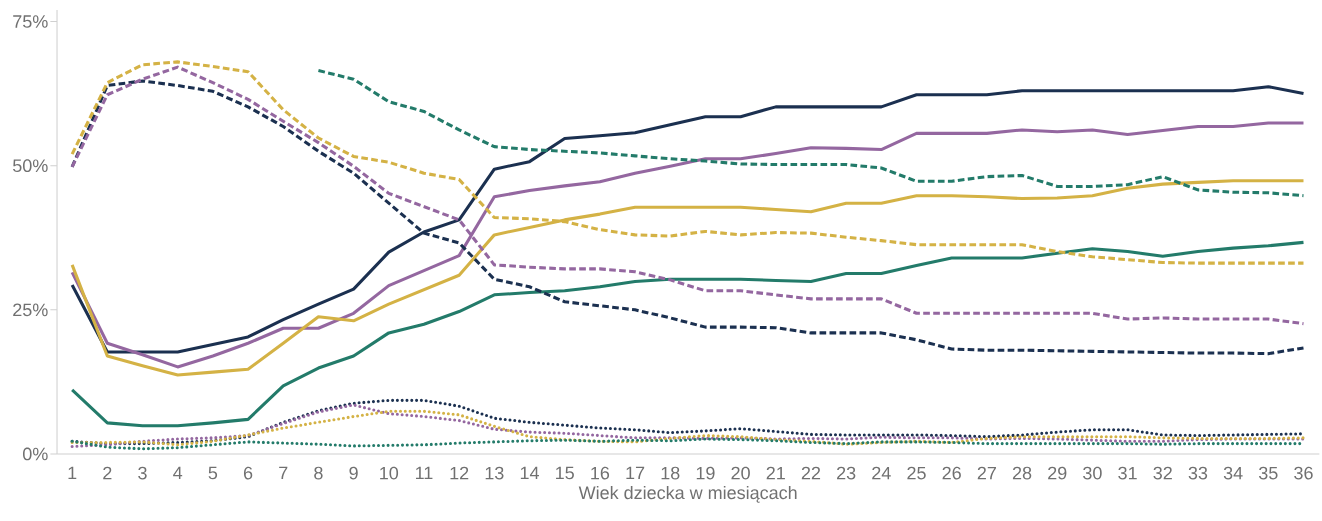  I want to click on x-tick-label: 27, so click(986, 473).